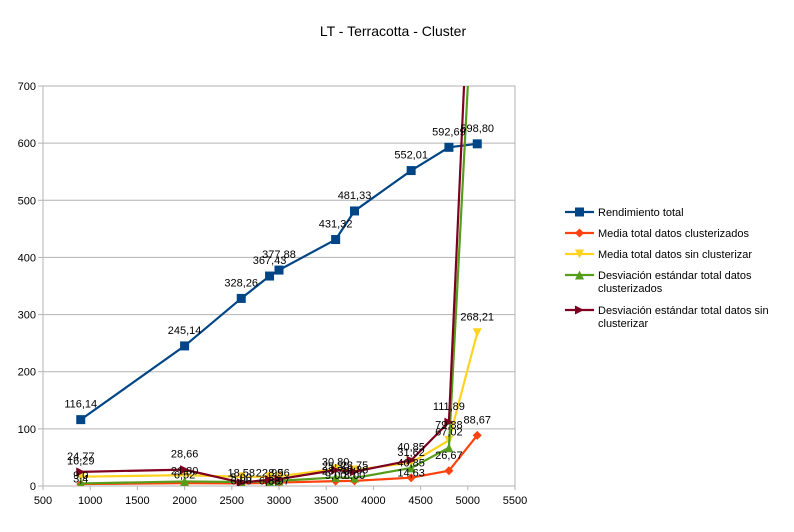 The width and height of the screenshot is (794, 532). I want to click on legend-label: Media total datos clusterizados, so click(674, 234).